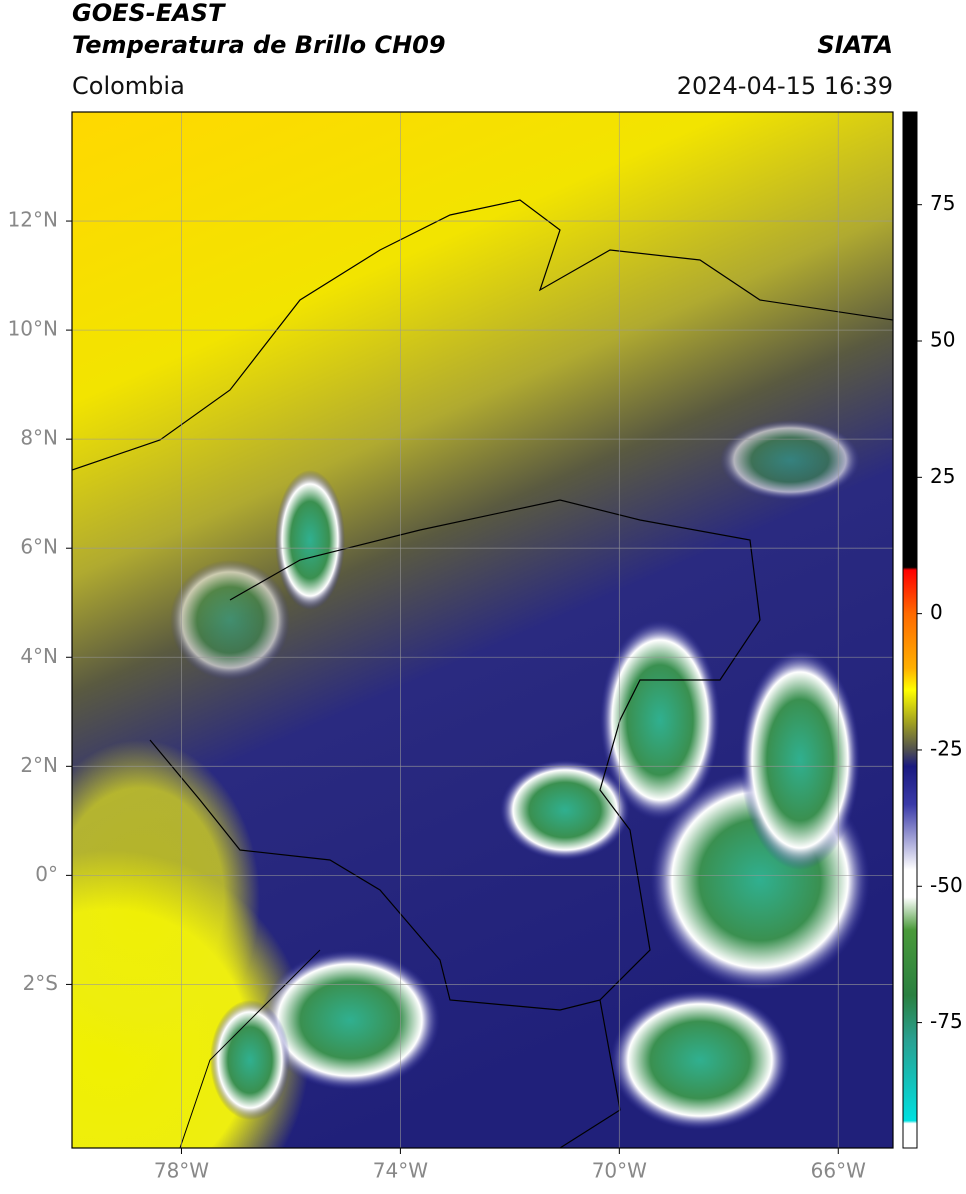  Describe the element at coordinates (946, 748) in the screenshot. I see `colorbar-tick-label: -25` at that location.